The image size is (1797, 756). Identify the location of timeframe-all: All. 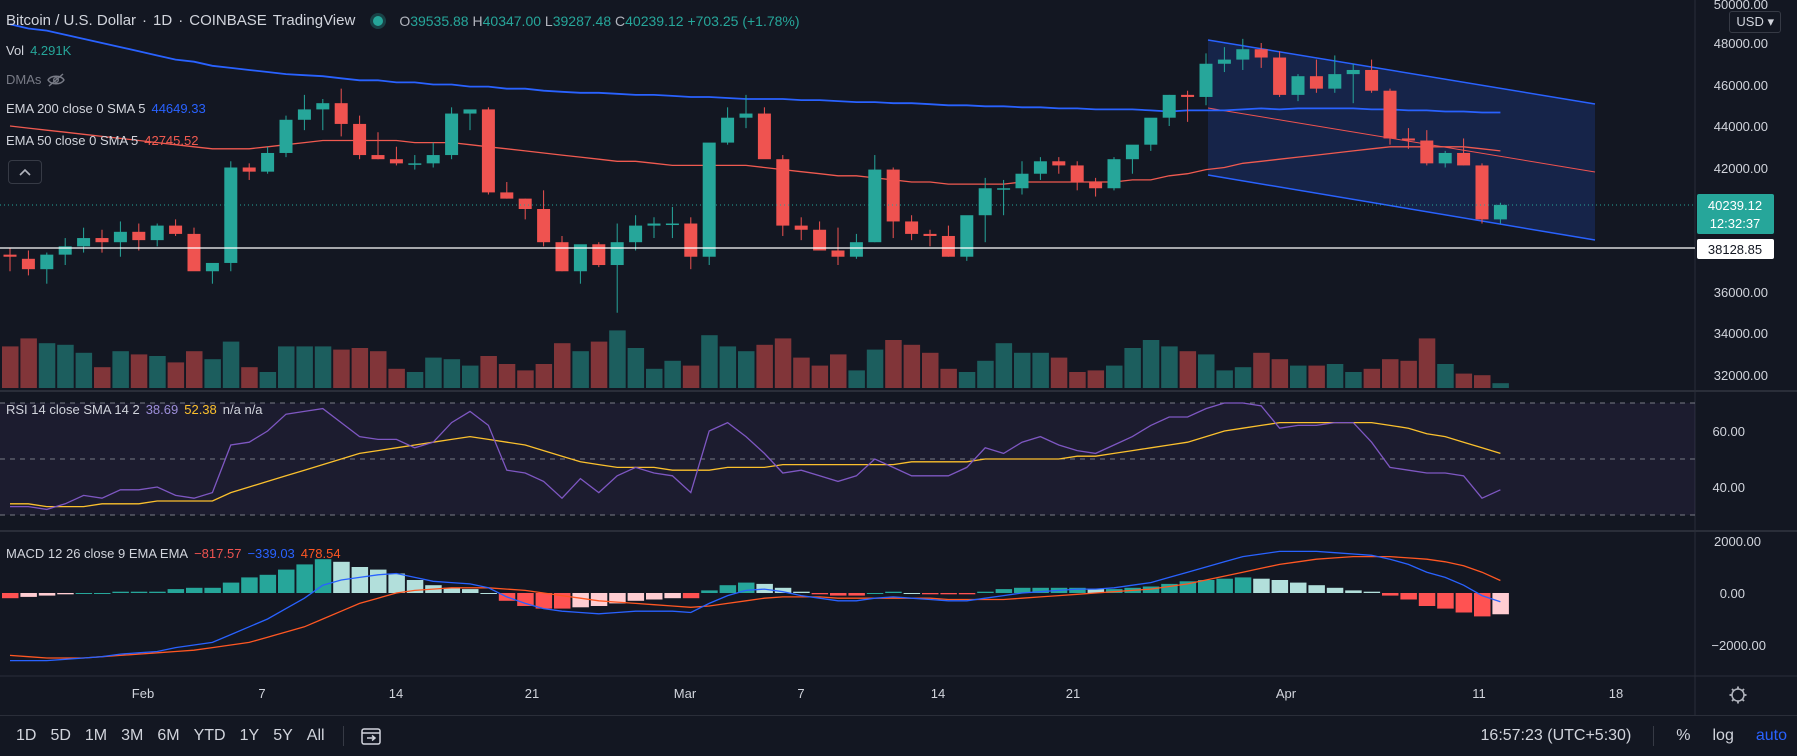
(315, 735).